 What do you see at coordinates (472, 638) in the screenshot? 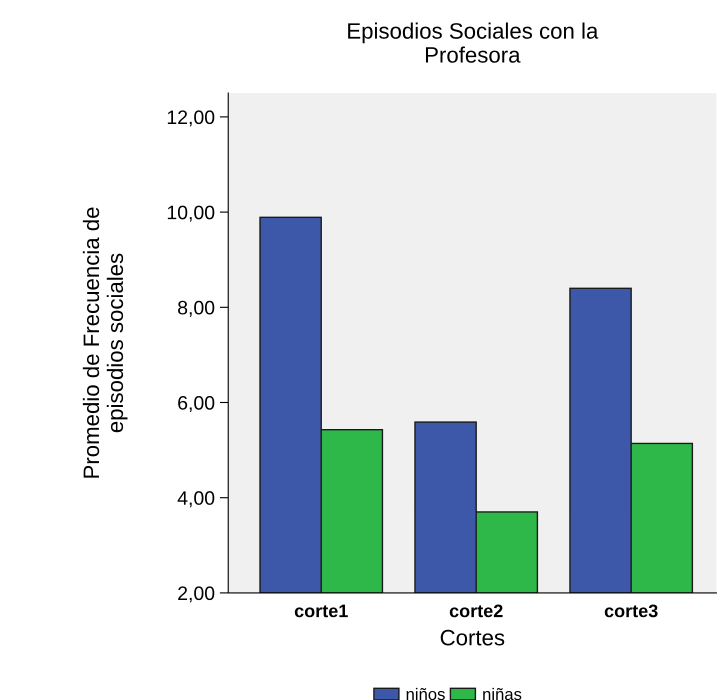
I see `x-axis-title: Cortes` at bounding box center [472, 638].